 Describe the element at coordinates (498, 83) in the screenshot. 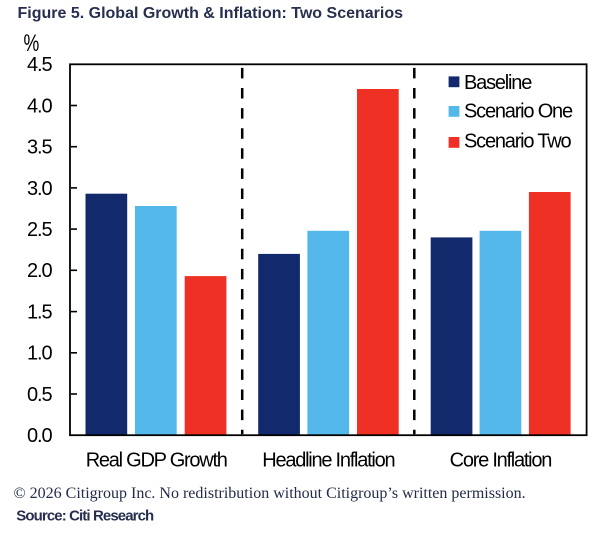

I see `svg-text: Baseline` at that location.